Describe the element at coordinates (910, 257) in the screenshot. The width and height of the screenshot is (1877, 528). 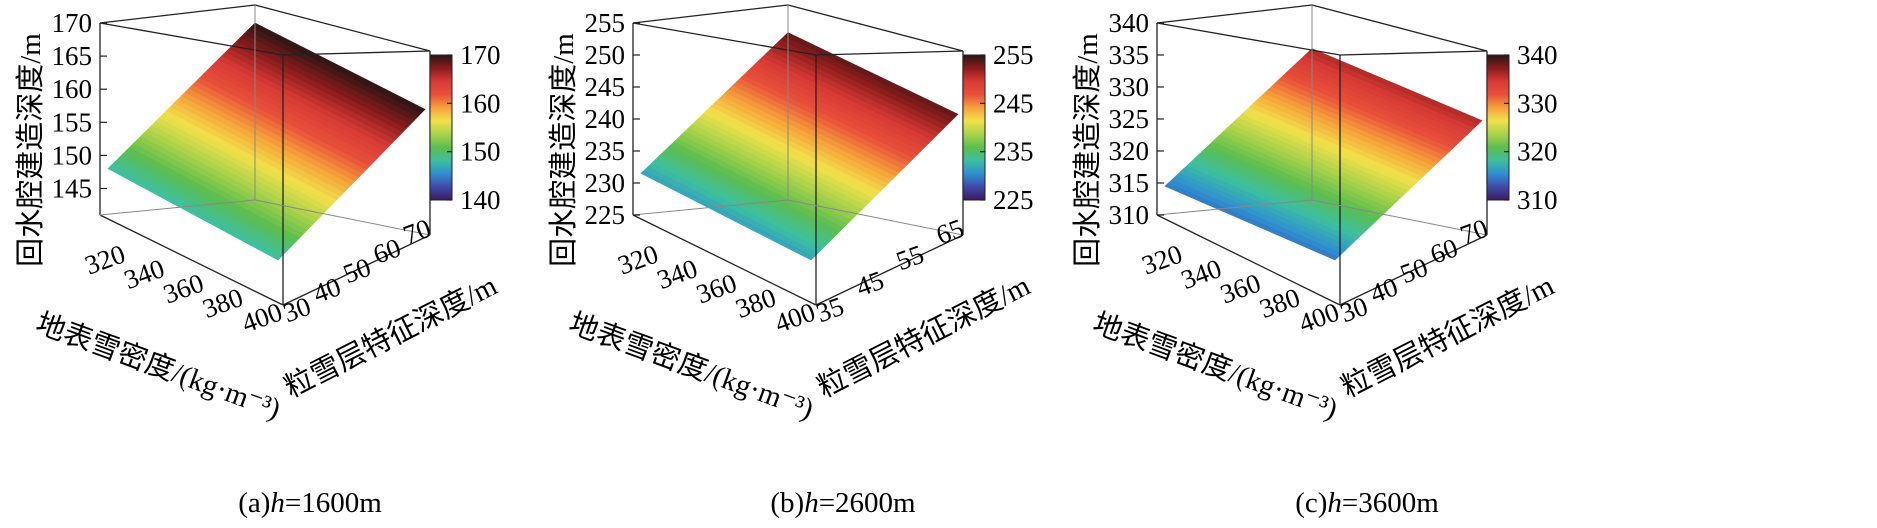
I see `y-tick-label: 55` at that location.